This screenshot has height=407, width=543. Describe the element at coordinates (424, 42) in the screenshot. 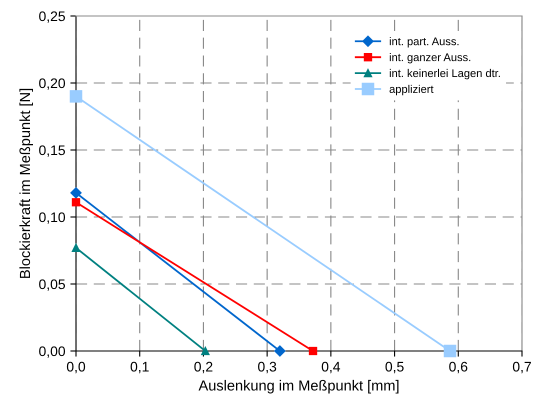

I see `legend-label: int. part. Auss.` at that location.